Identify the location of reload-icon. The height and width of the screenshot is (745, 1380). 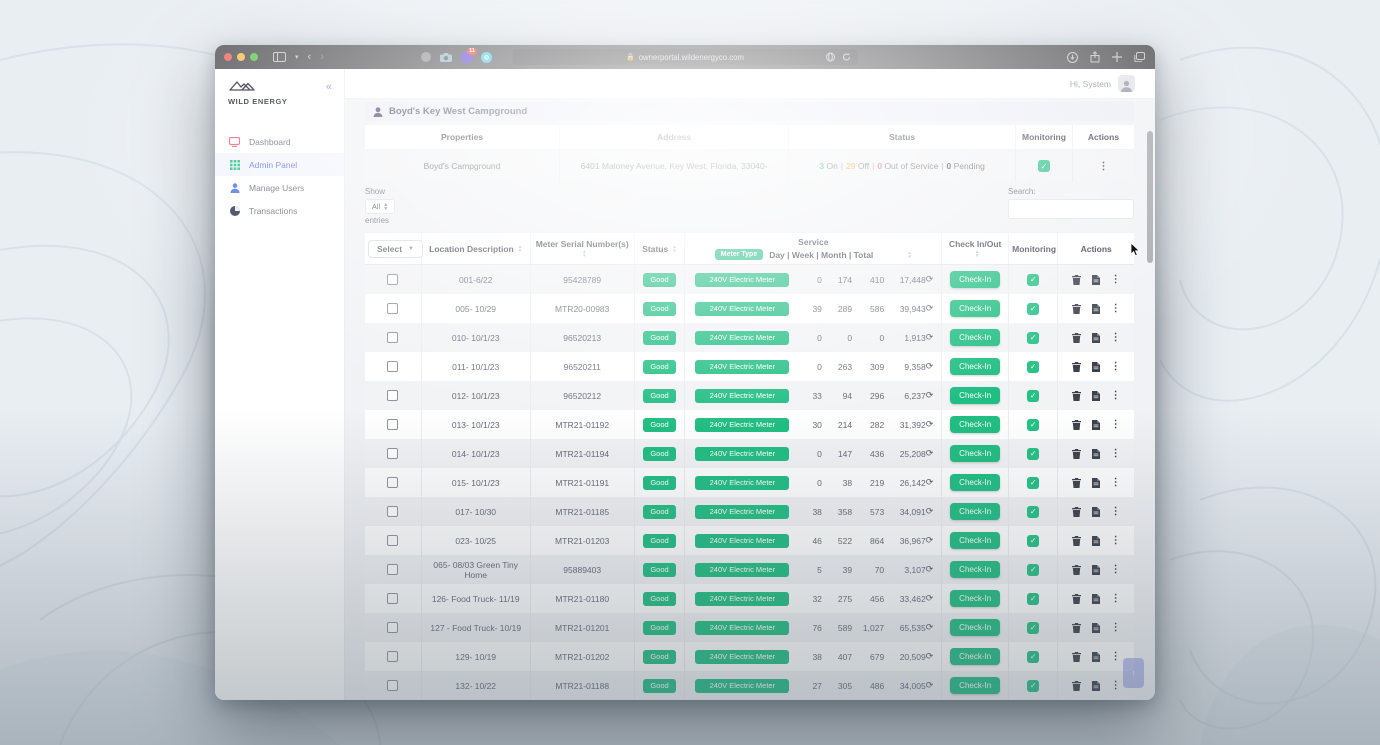
(847, 57).